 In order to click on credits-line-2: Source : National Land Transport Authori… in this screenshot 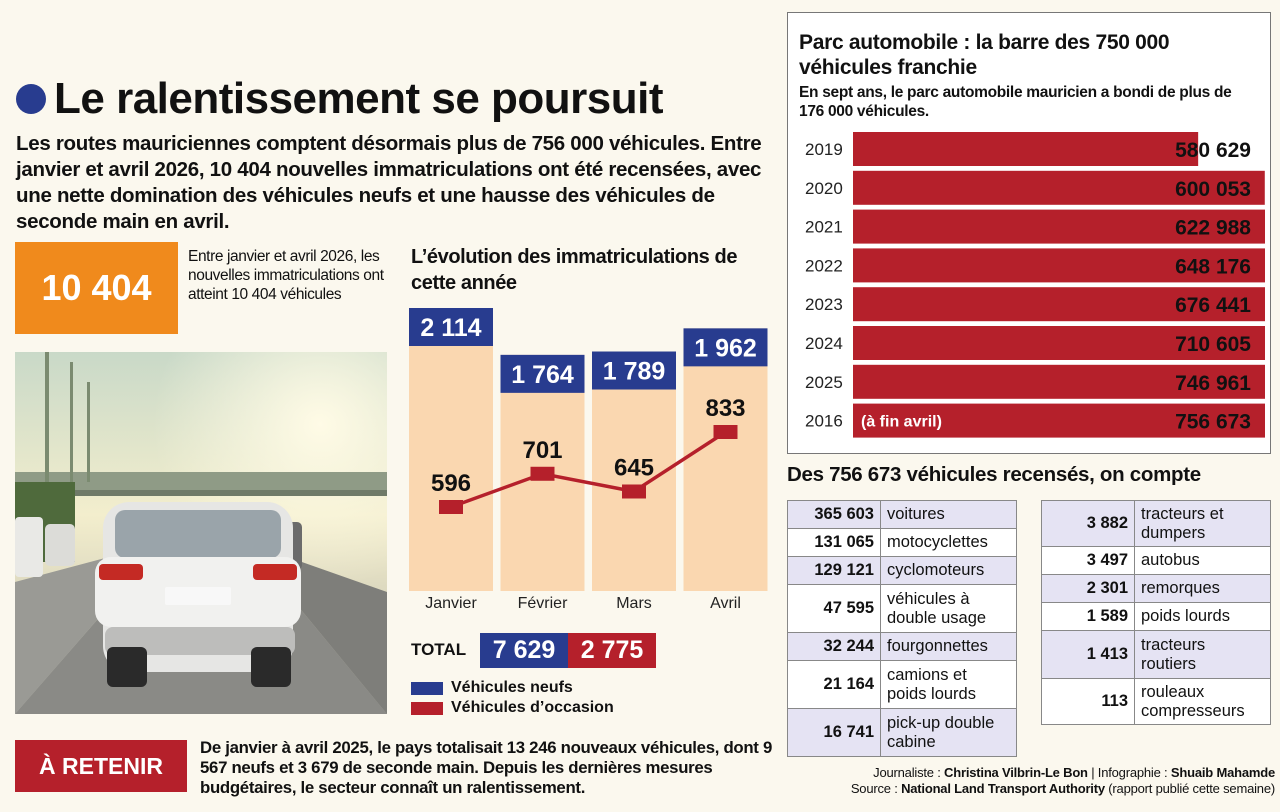, I will do `click(1032, 789)`.